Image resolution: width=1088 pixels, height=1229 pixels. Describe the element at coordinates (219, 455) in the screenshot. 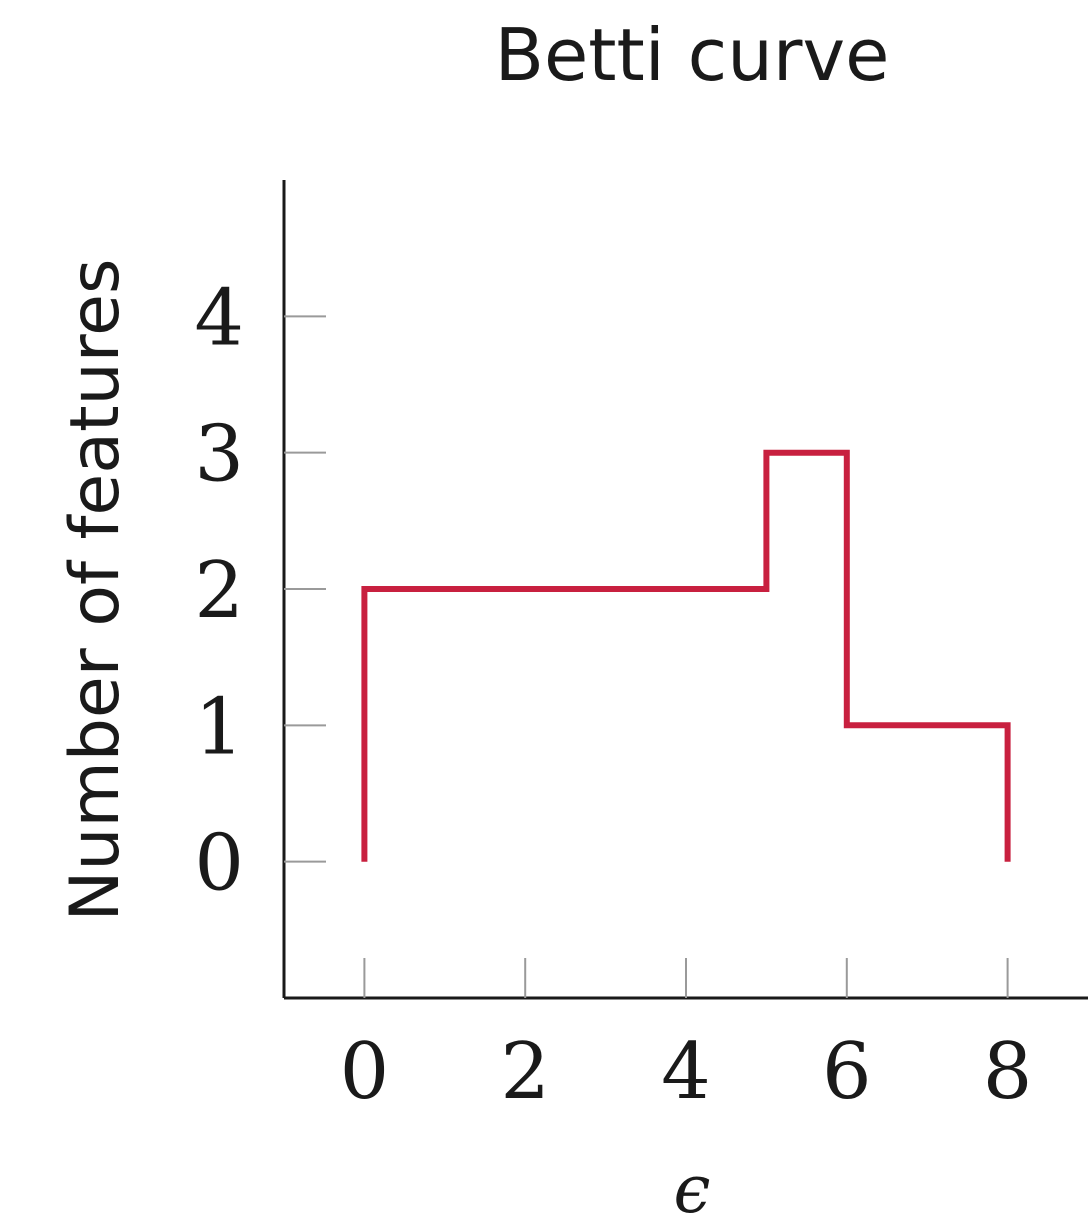

I see `y-tick-label: 3` at that location.